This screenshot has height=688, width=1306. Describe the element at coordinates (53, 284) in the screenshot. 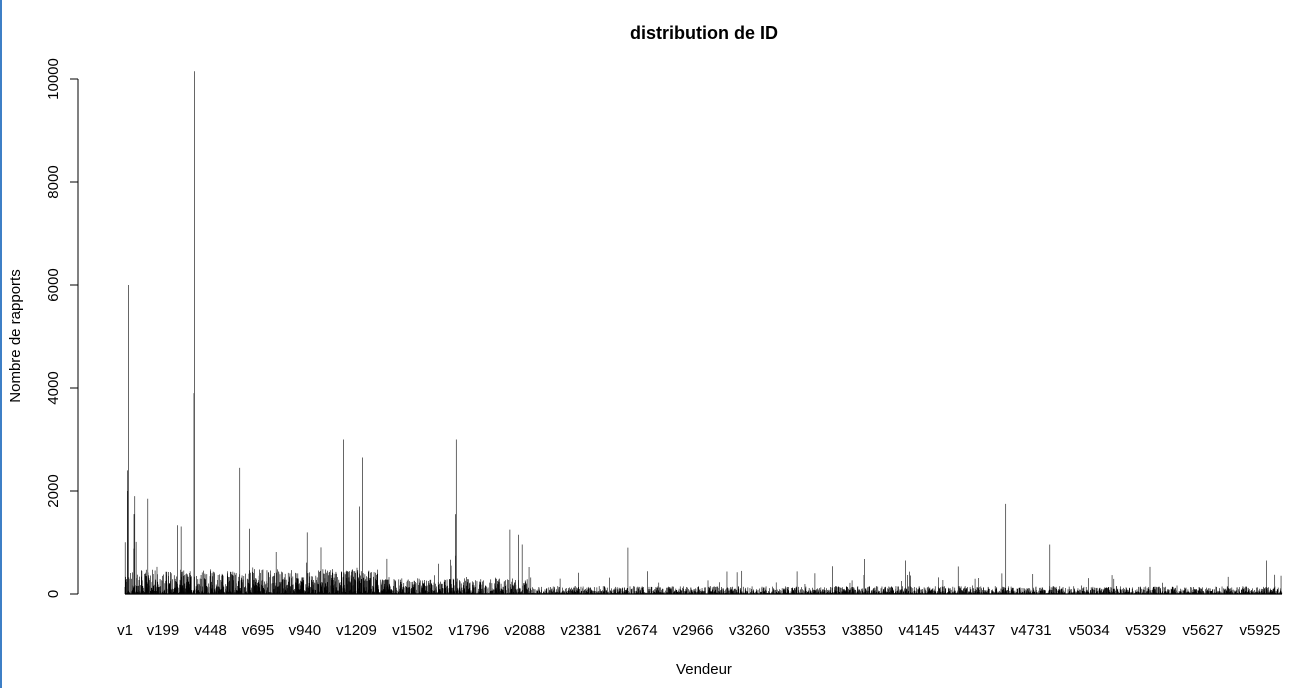

I see `y-tick-label: 6000` at that location.